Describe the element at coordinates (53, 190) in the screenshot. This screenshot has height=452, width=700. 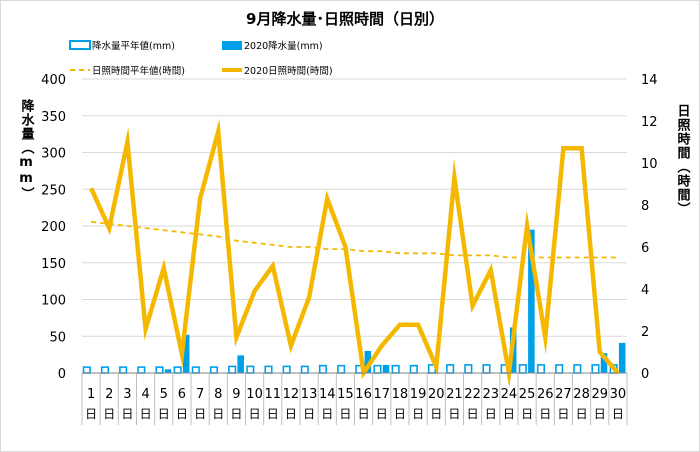
I see `left-tick-label: 250` at that location.